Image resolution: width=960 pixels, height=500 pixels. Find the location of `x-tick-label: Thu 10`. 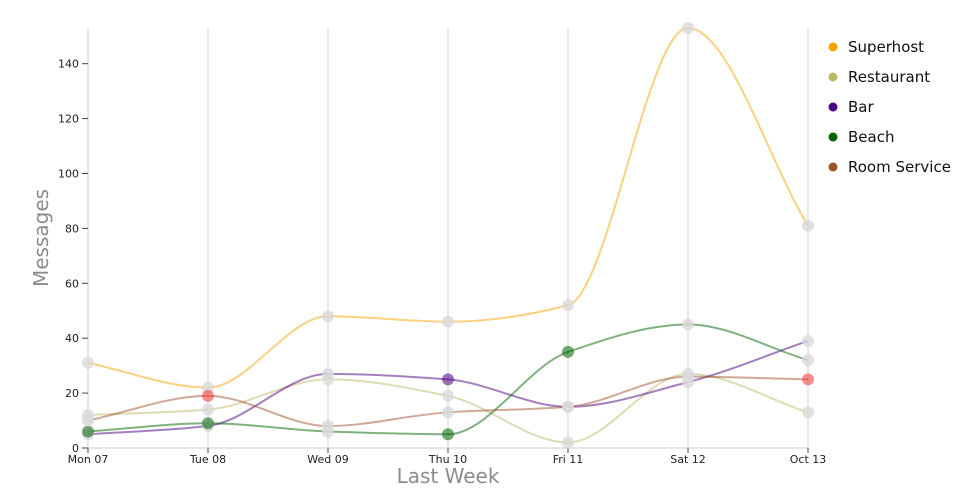

x-tick-label: Thu 10 is located at coordinates (447, 459).